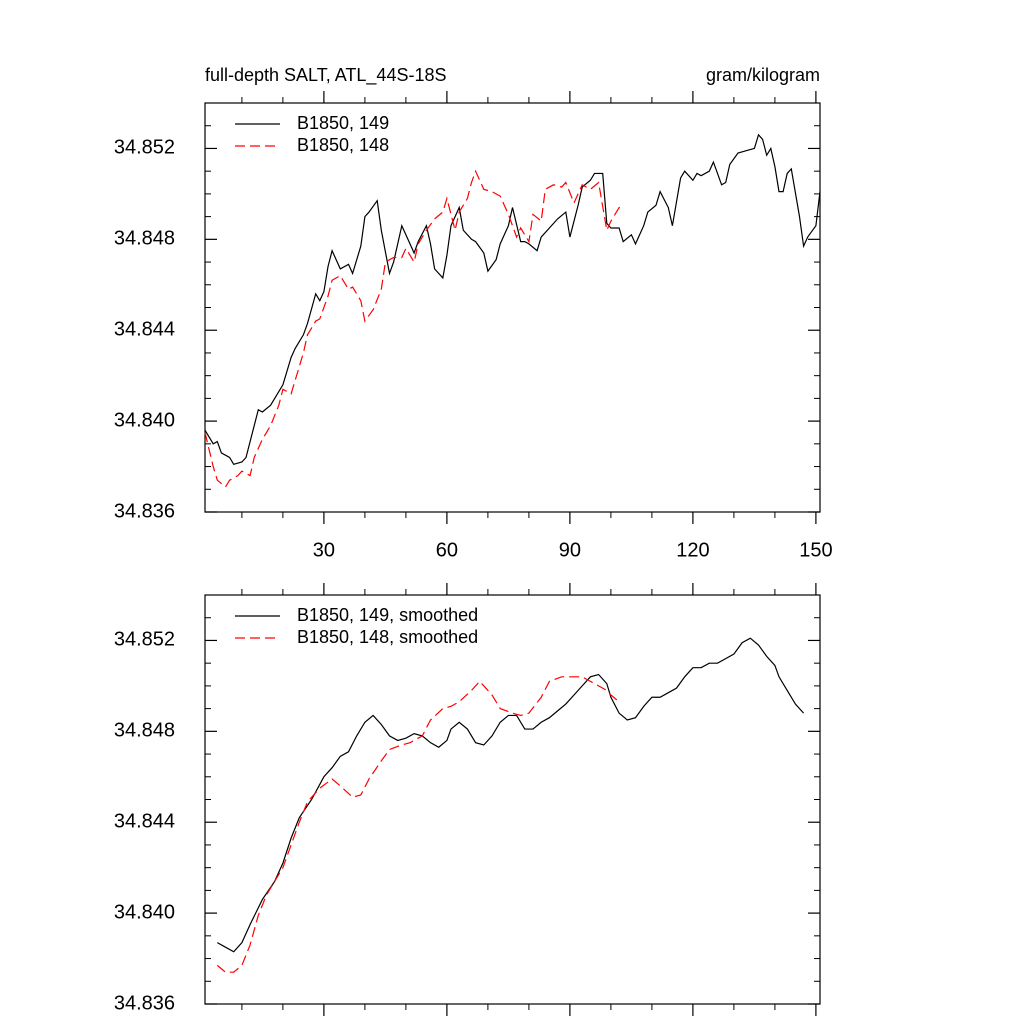 The height and width of the screenshot is (1024, 1024). Describe the element at coordinates (387, 637) in the screenshot. I see `legend-label: B1850, 148, smoothed` at that location.